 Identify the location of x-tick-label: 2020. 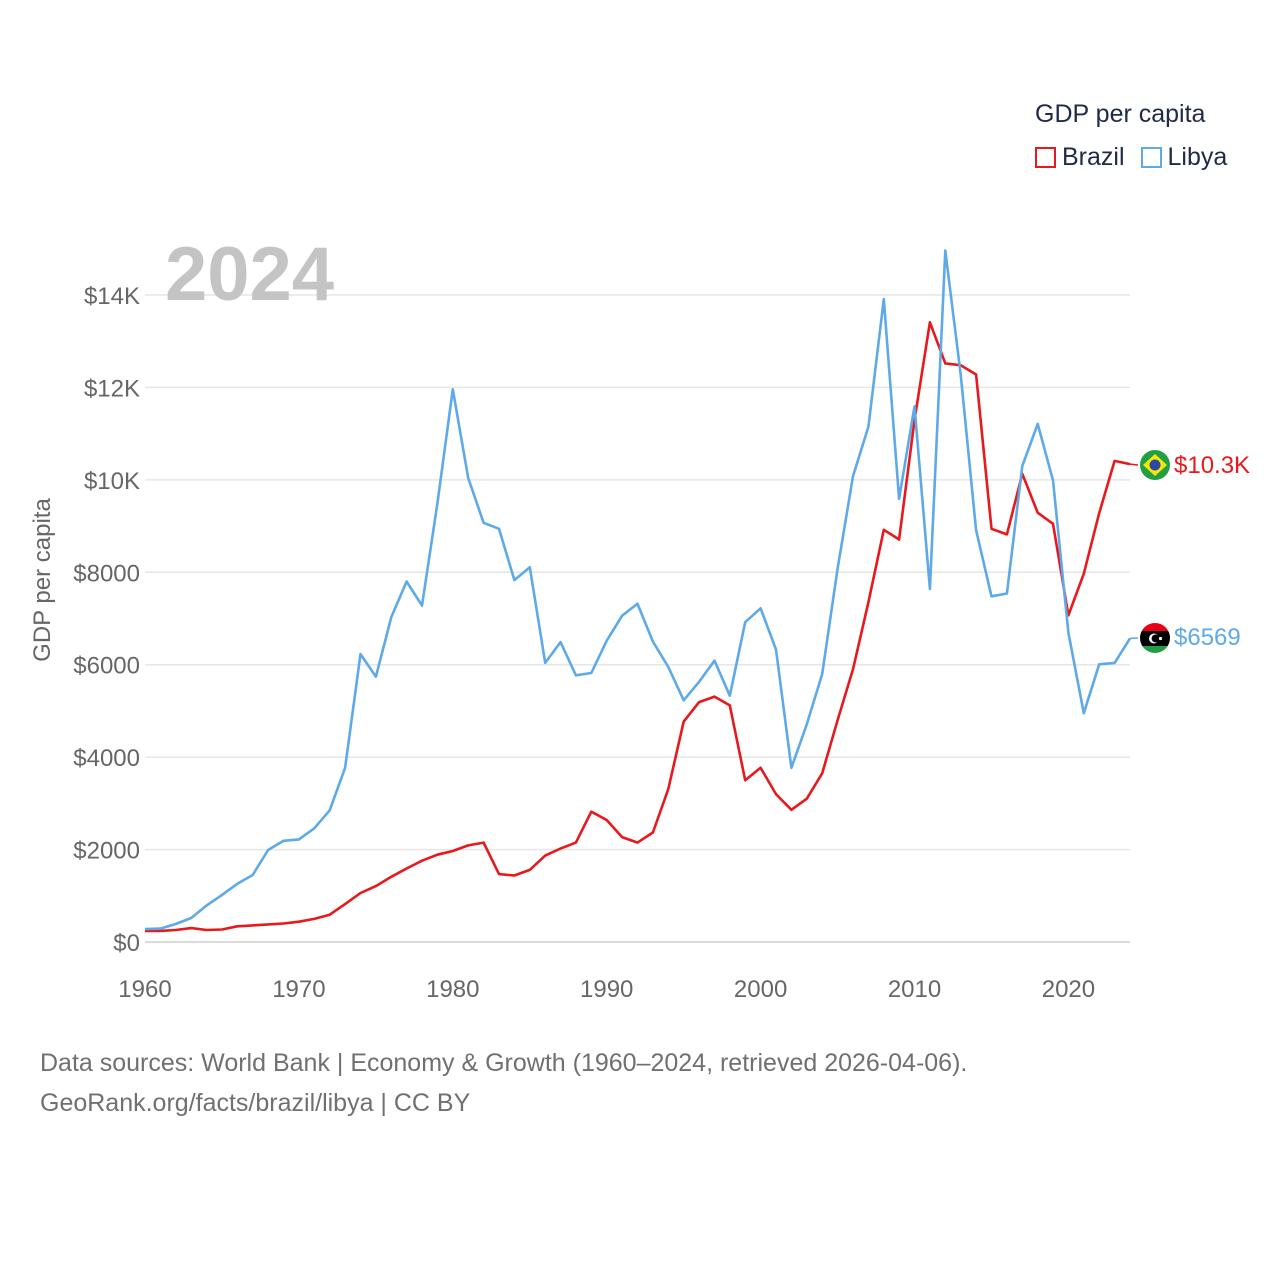
(1068, 989).